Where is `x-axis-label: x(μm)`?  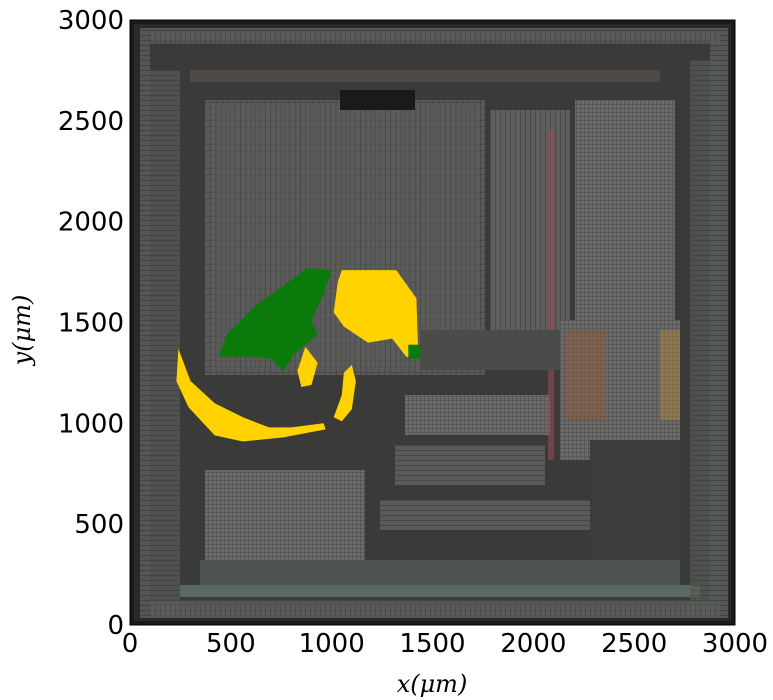 x-axis-label: x(μm) is located at coordinates (432, 684).